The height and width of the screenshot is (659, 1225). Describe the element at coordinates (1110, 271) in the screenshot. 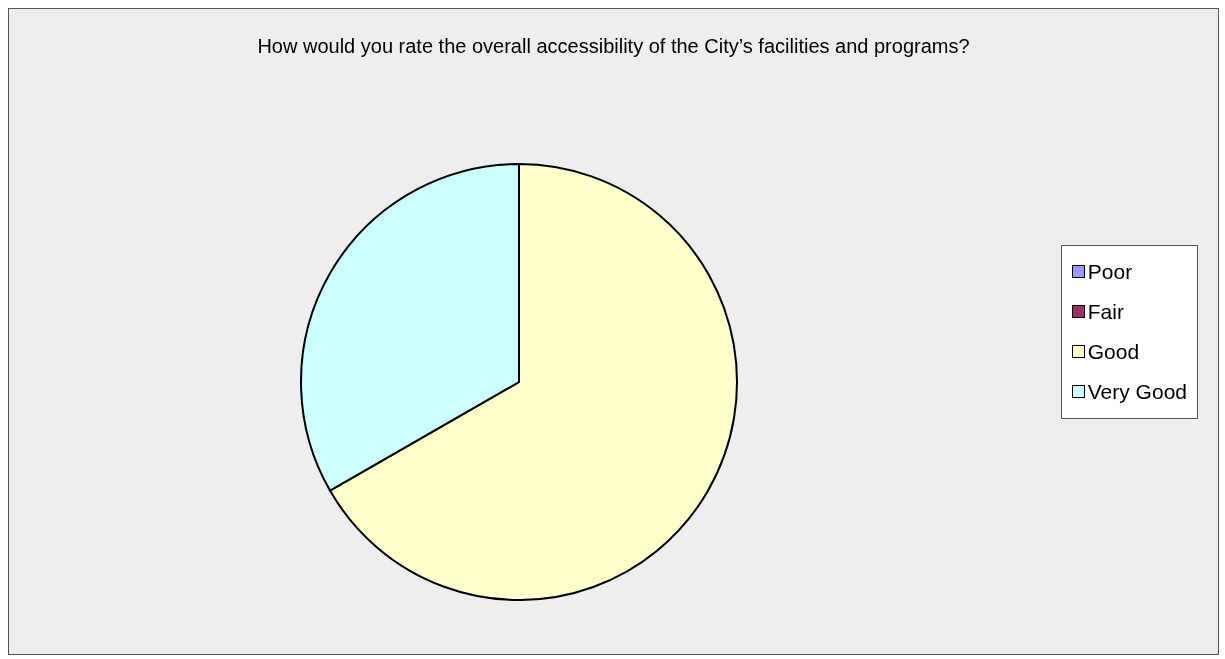

I see `legend-label: Poor` at that location.